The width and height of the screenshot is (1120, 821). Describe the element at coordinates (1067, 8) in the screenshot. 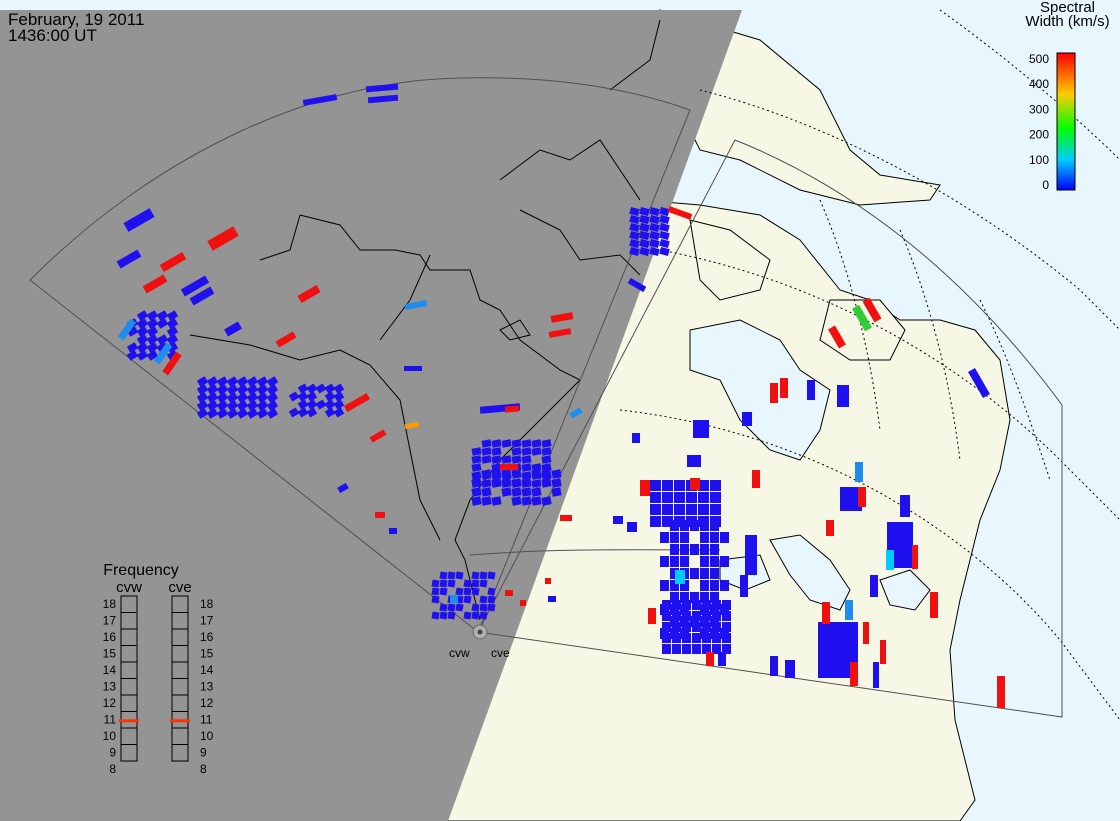

I see `colorbar-title-line1: Spectral` at that location.